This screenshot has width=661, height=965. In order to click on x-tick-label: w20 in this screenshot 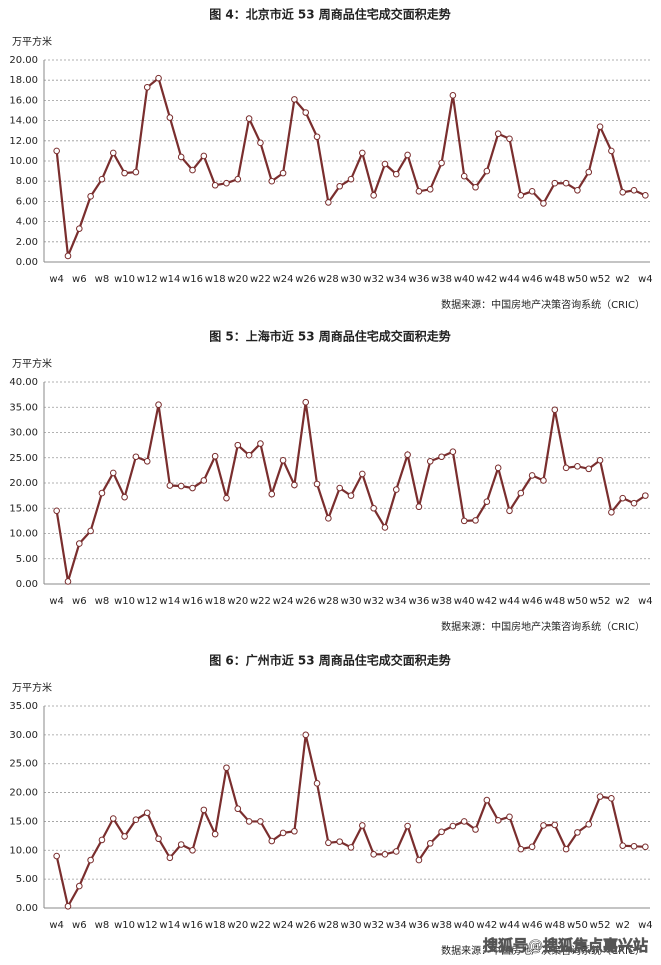, I will do `click(237, 925)`.